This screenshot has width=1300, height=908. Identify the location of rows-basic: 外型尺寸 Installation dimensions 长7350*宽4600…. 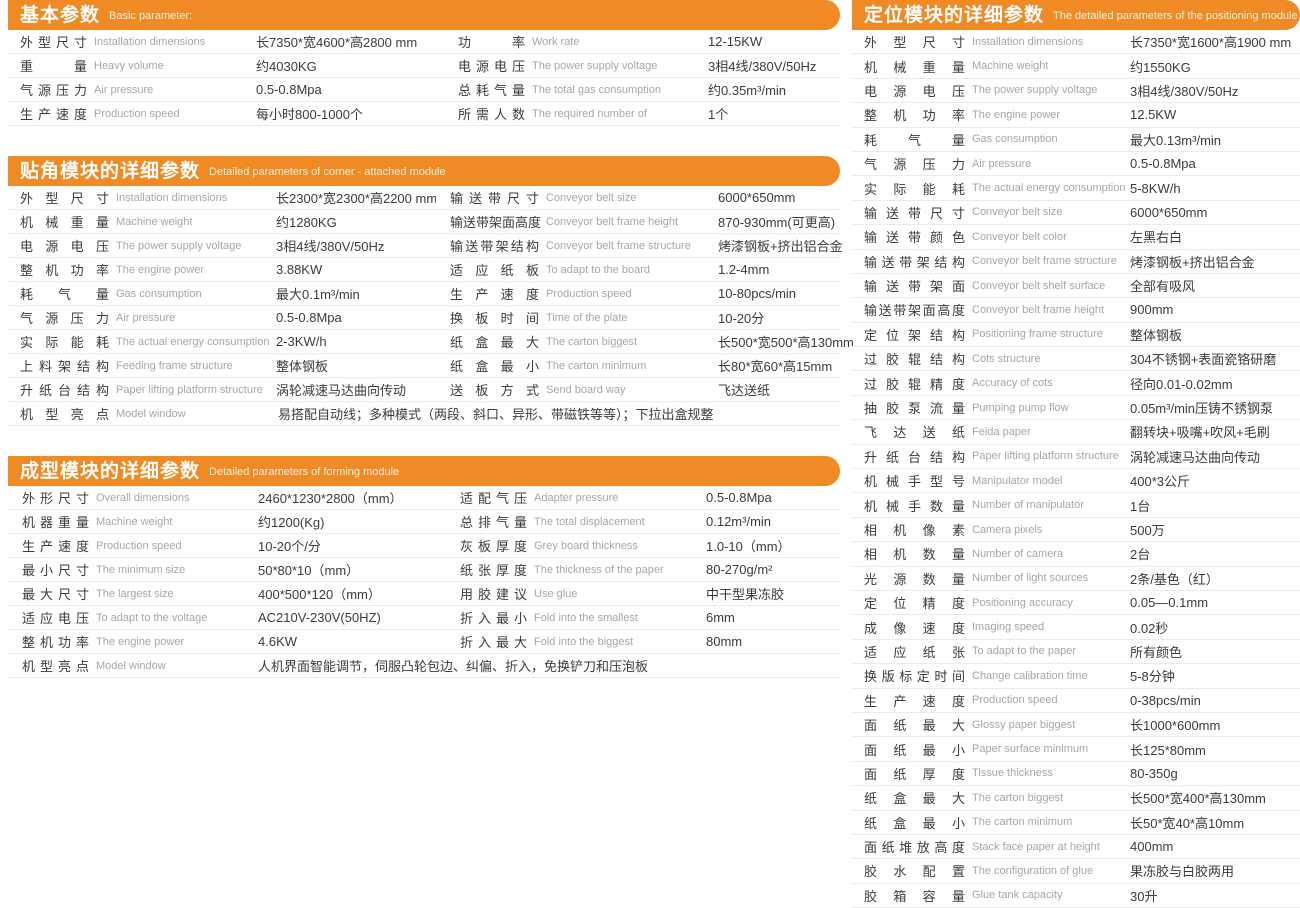
(424, 78).